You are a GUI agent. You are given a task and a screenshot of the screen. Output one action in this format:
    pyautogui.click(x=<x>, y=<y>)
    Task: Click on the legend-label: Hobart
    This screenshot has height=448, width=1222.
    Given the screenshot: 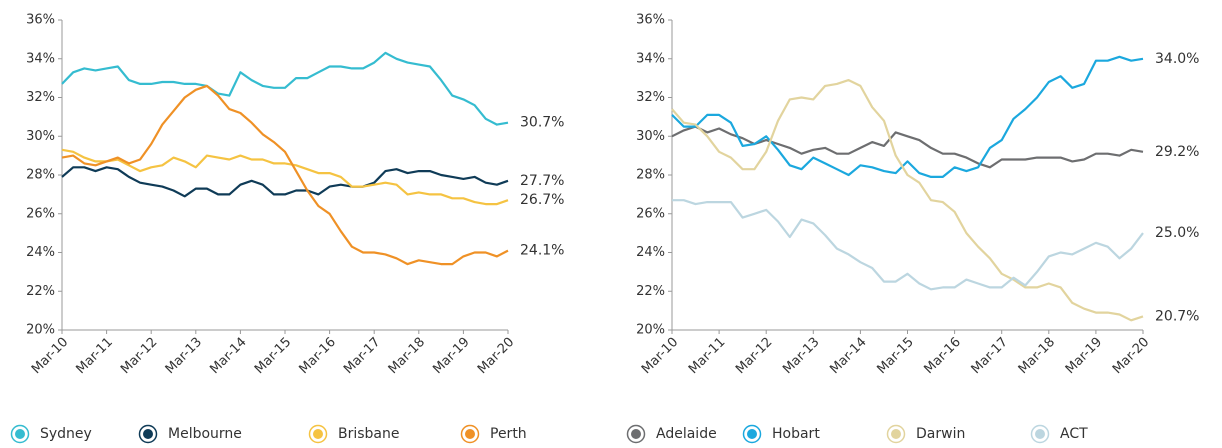 What is the action you would take?
    pyautogui.click(x=796, y=434)
    